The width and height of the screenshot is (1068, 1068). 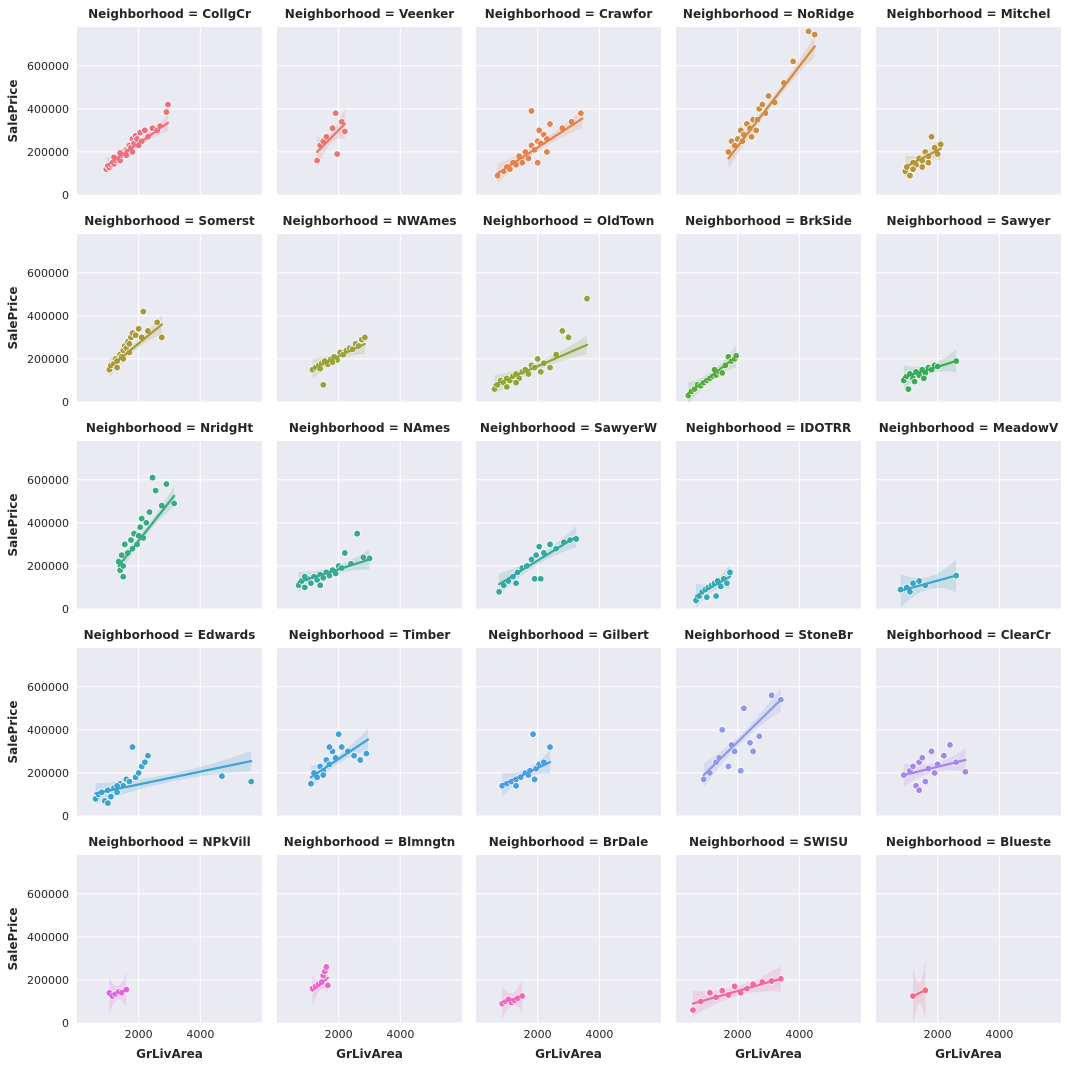 What do you see at coordinates (969, 428) in the screenshot?
I see `panel-title: Neighborhood = MeadowV` at bounding box center [969, 428].